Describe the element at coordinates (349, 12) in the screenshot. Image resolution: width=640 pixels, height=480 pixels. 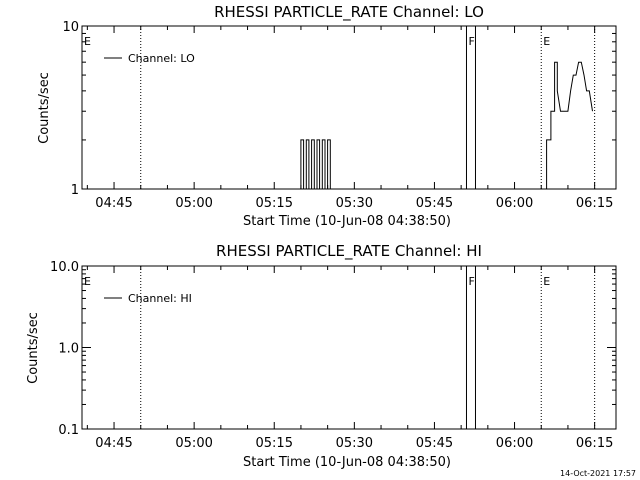
I see `panel-lo-title: RHESSI PARTICLE_RATE Channel: LO` at that location.